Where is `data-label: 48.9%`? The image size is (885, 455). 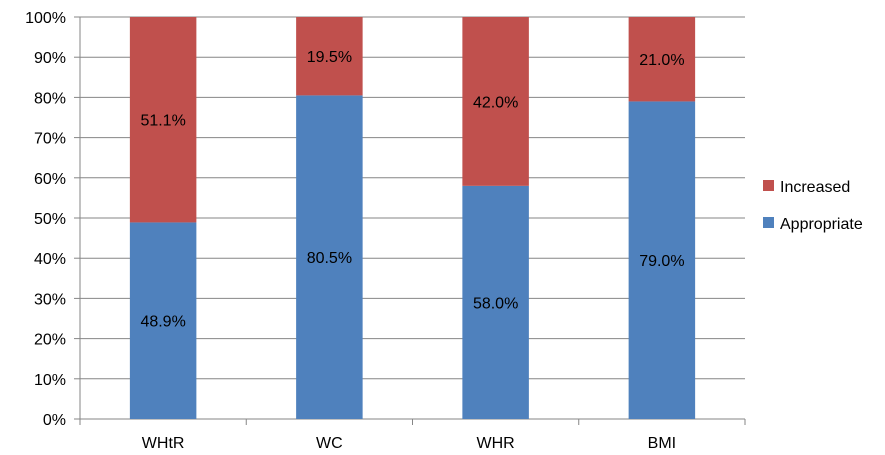
data-label: 48.9% is located at coordinates (162, 322).